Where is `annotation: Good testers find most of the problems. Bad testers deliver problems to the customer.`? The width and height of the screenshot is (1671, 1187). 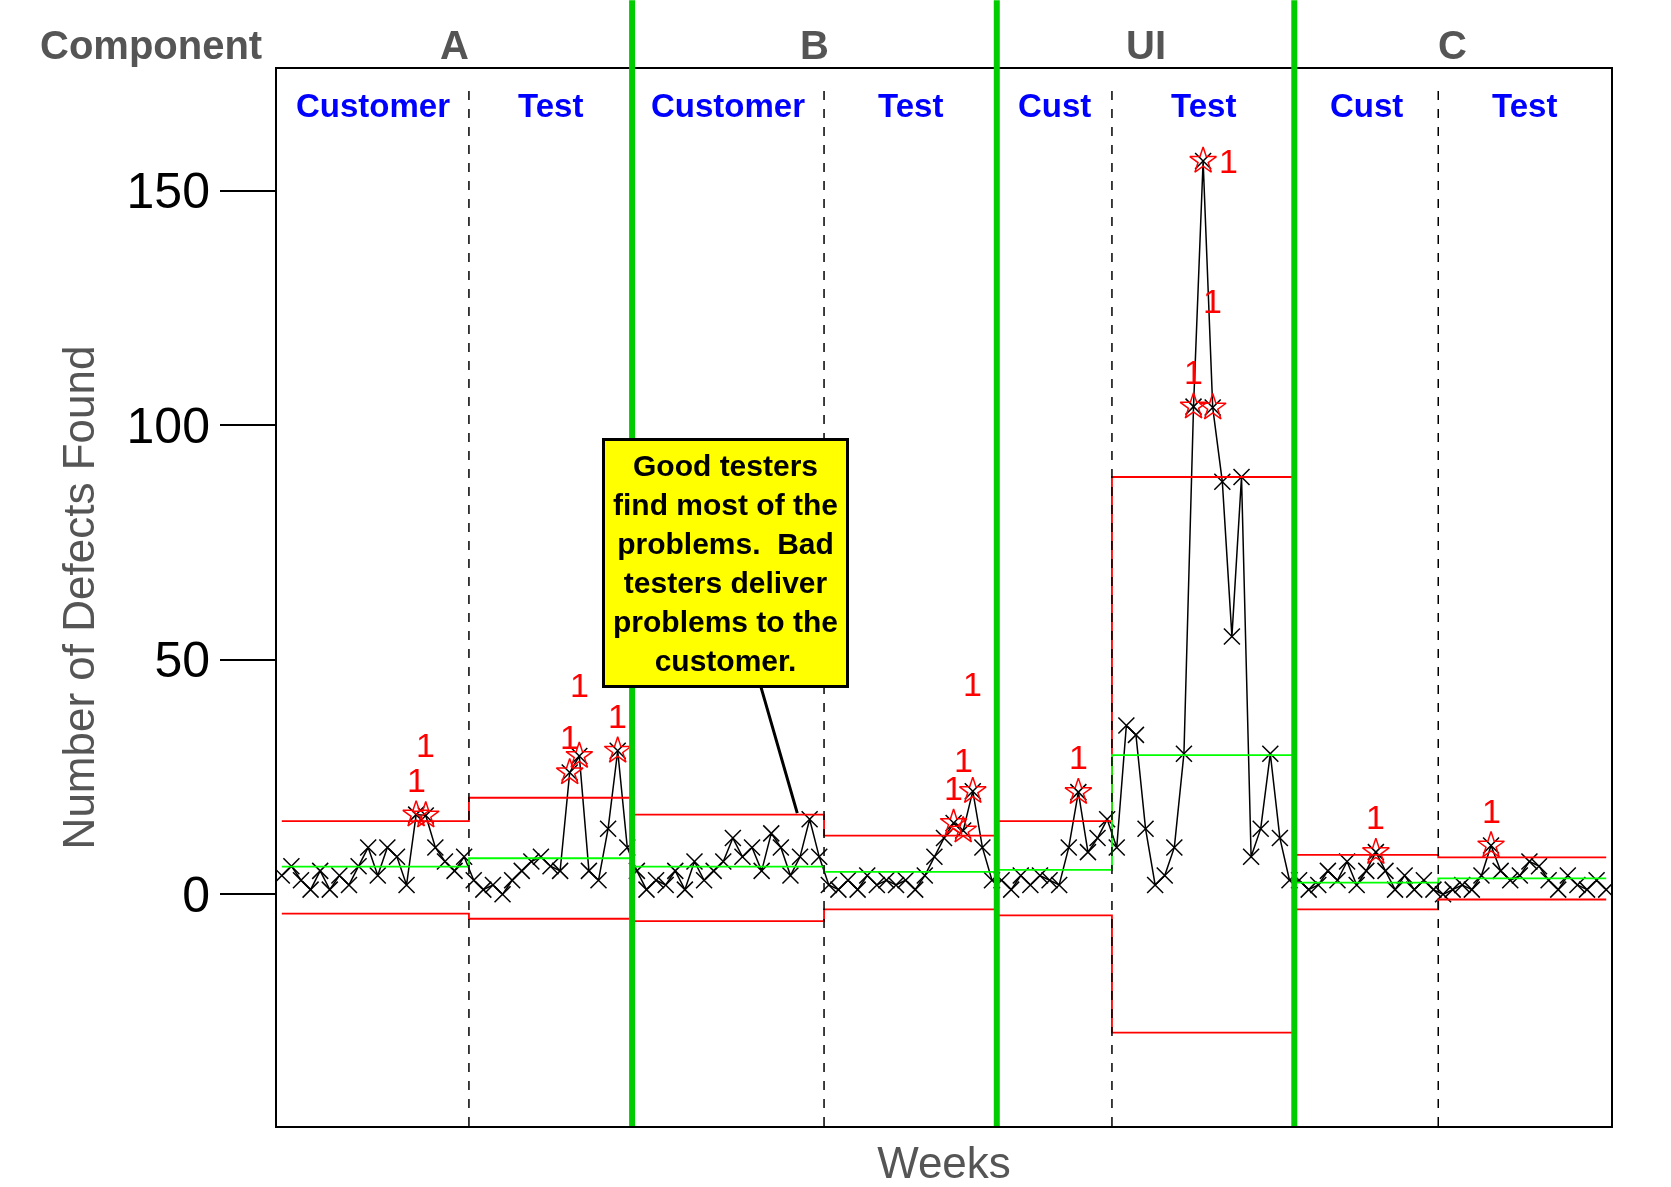
annotation: Good testers find most of the problems. Bad testers deliver problems to the customer. is located at coordinates (726, 563).